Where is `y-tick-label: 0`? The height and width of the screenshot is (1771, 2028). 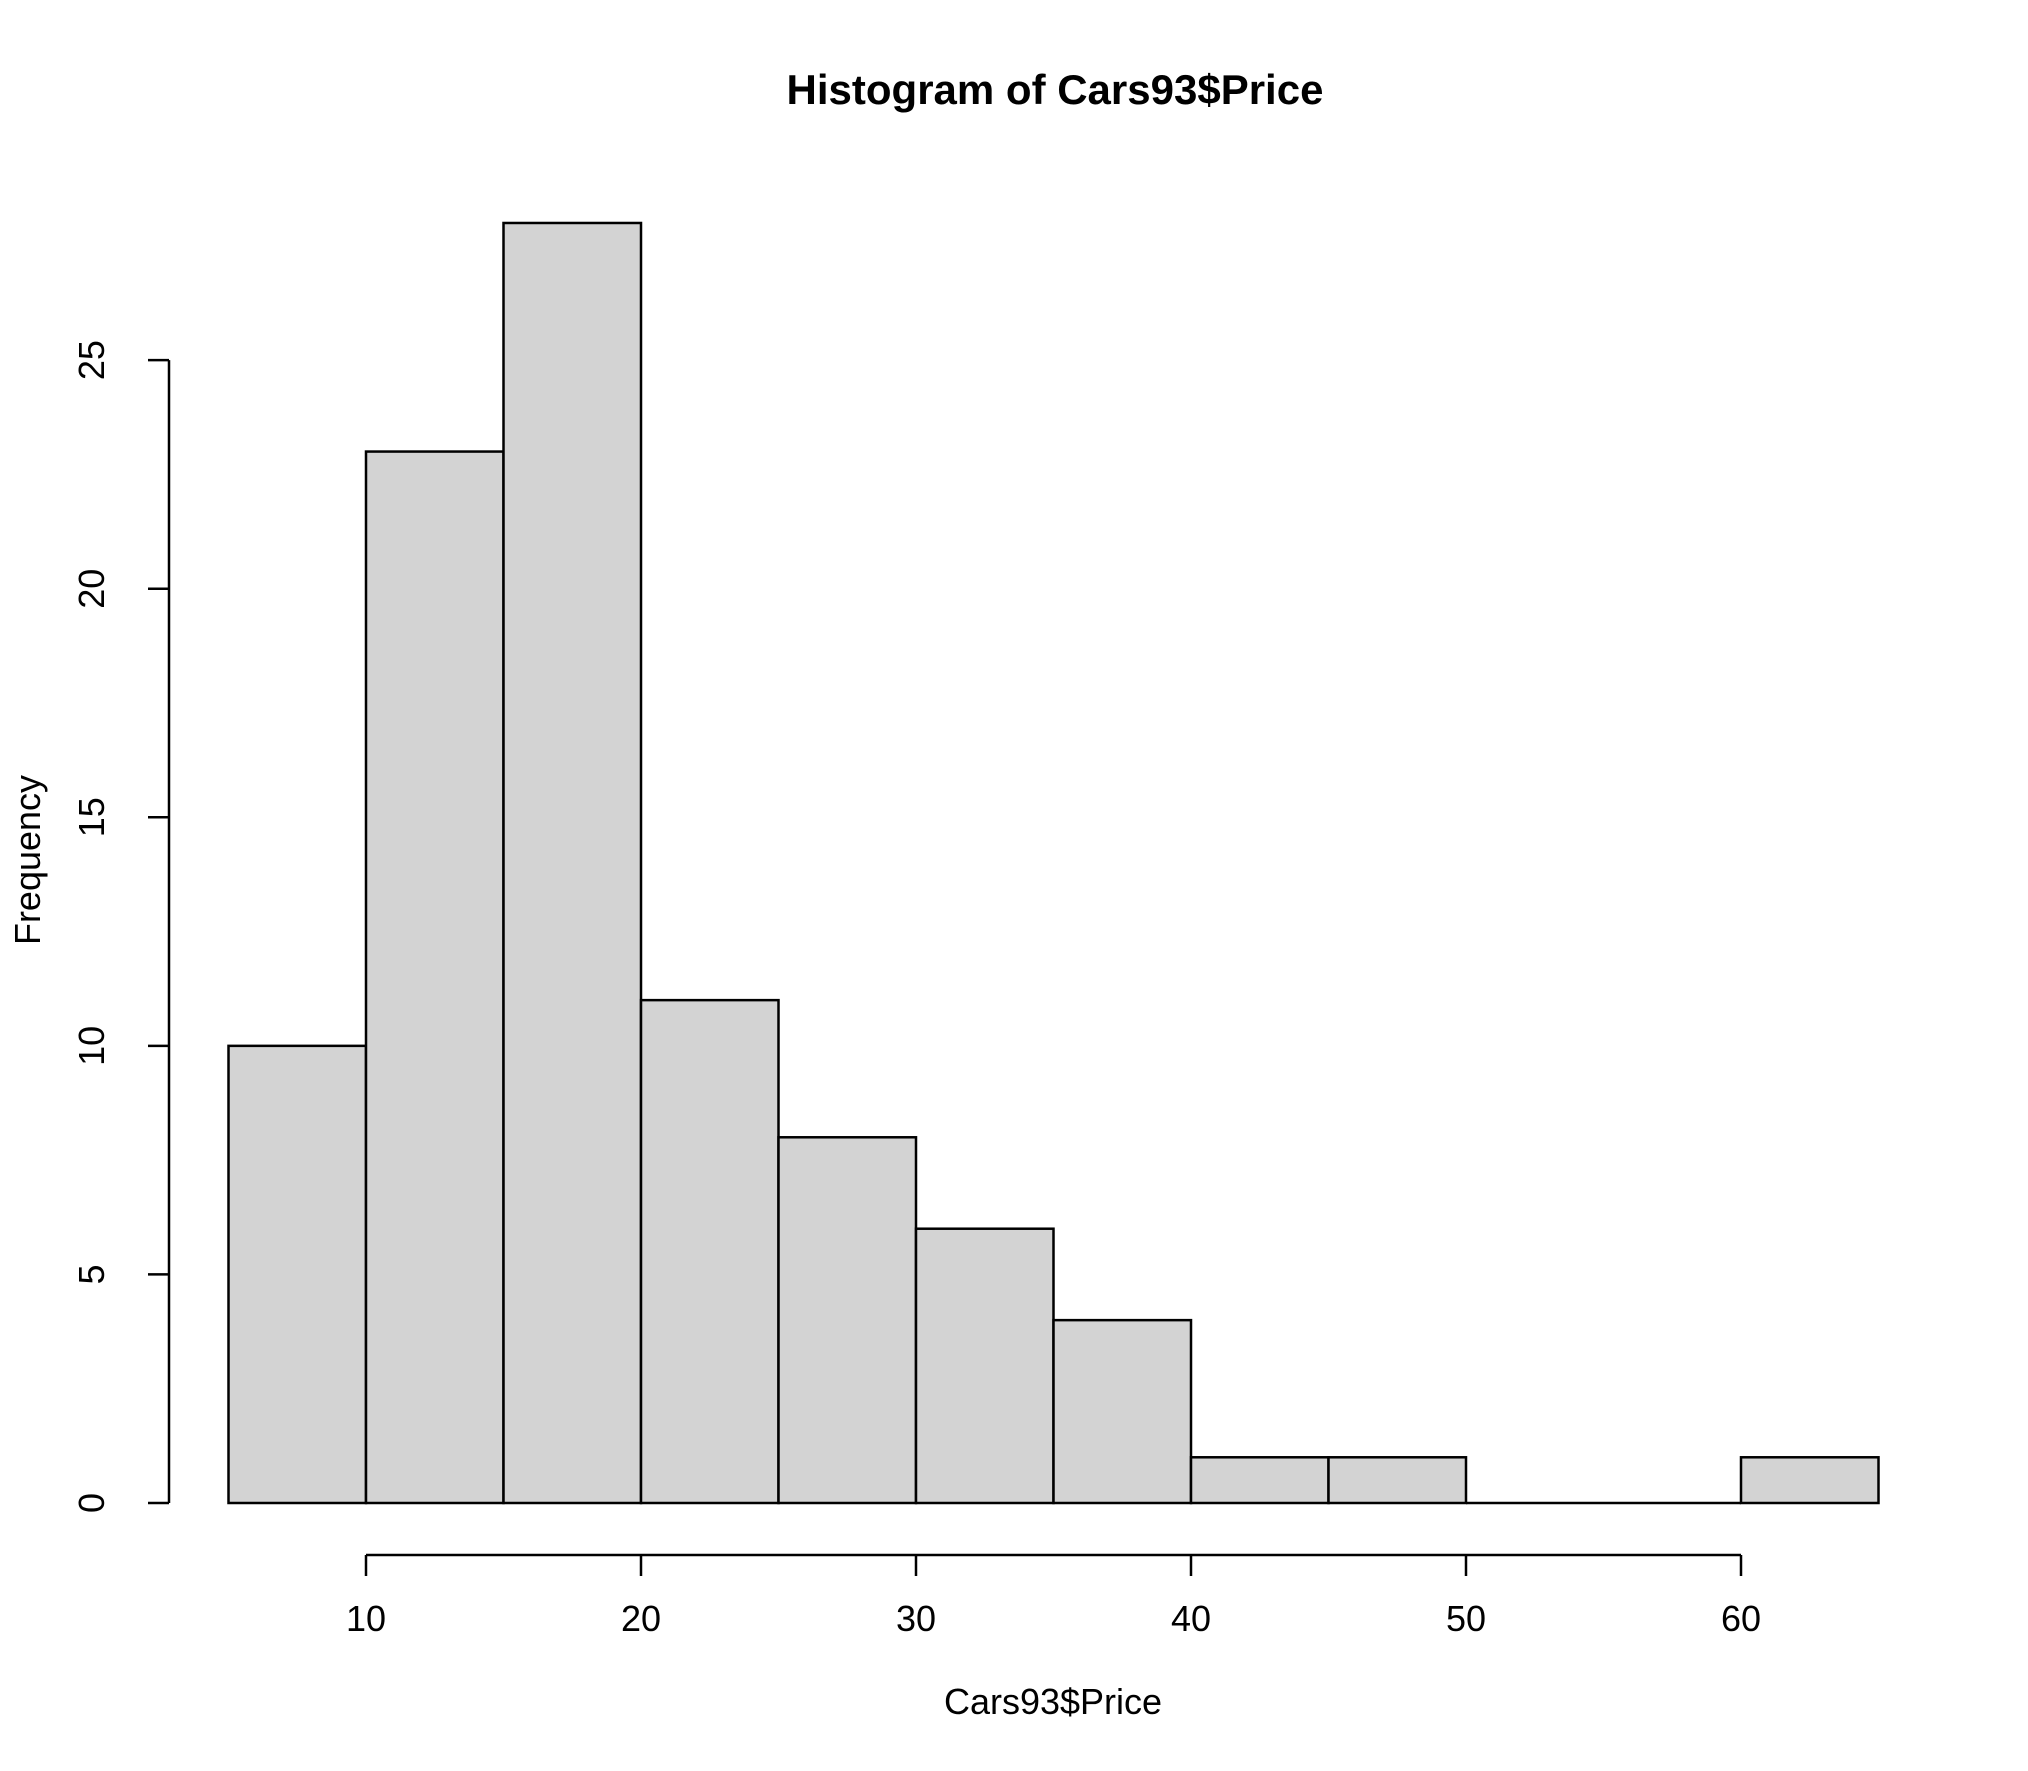
y-tick-label: 0 is located at coordinates (91, 1503).